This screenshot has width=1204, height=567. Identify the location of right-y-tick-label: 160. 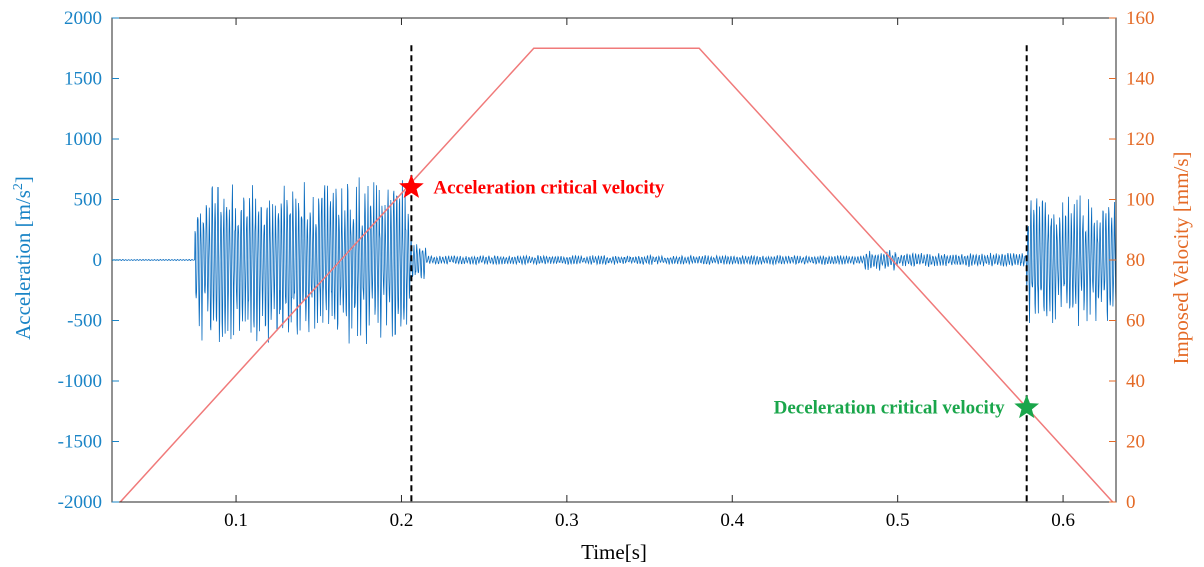
(1140, 18).